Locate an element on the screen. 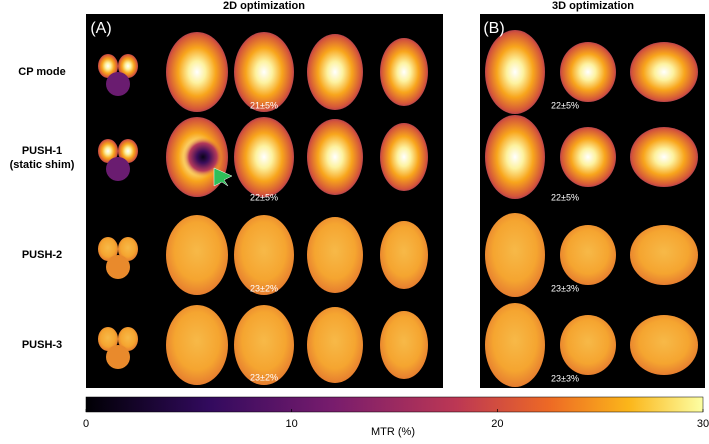  panel-title: 3D optimization is located at coordinates (593, 6).